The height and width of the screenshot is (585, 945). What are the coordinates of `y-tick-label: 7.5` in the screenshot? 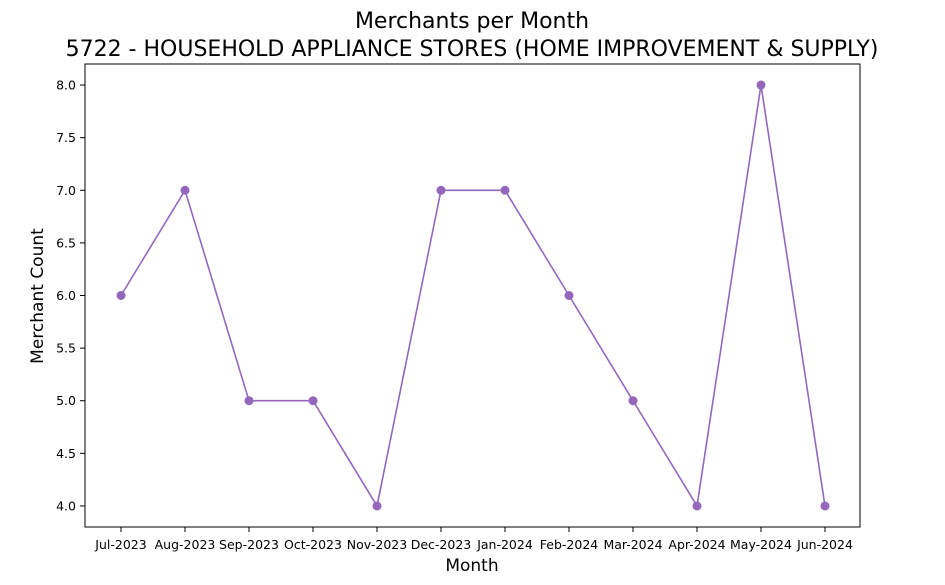 It's located at (66, 137).